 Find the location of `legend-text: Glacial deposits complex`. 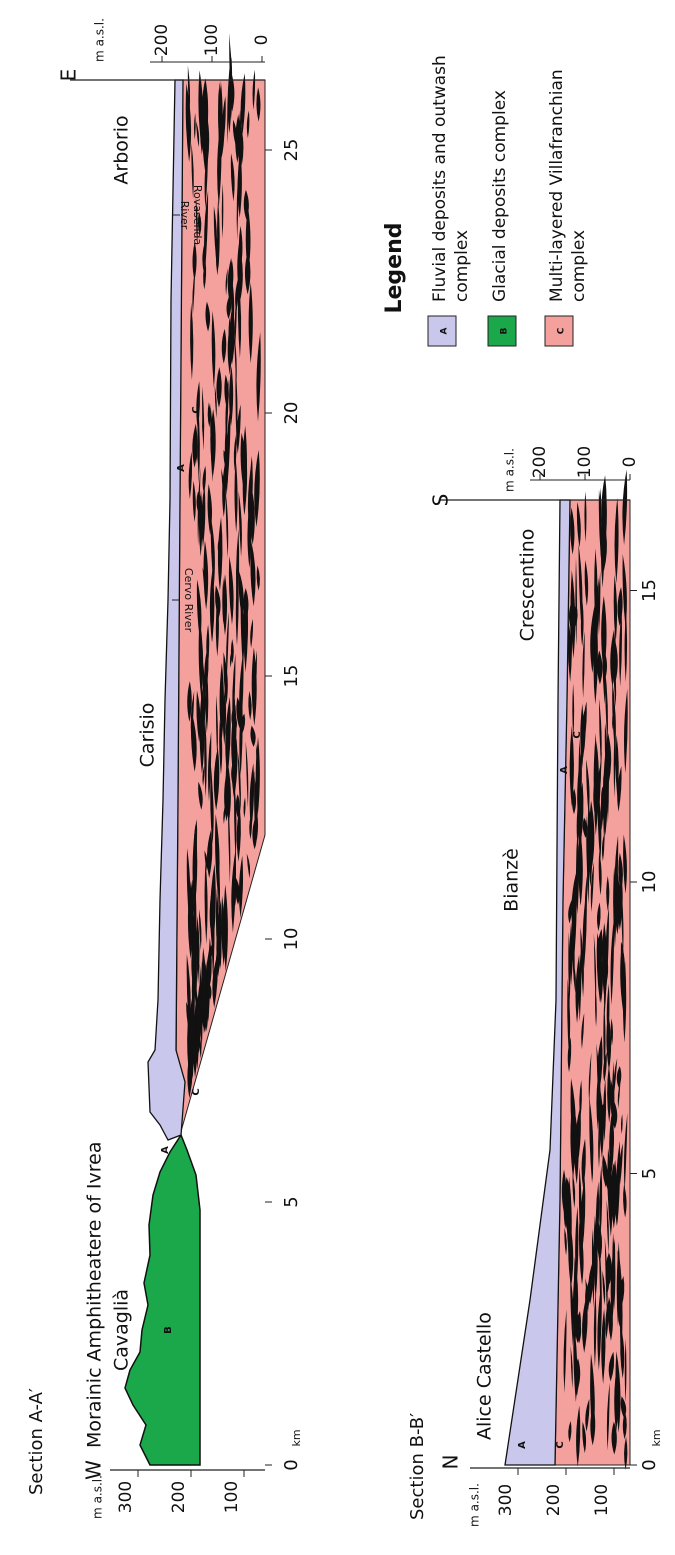

legend-text: Glacial deposits complex is located at coordinates (500, 196).